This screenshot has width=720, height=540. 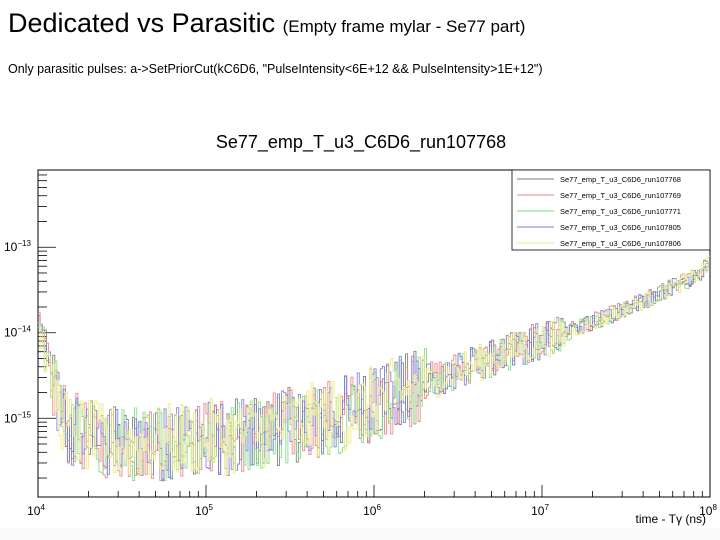 What do you see at coordinates (142, 23) in the screenshot?
I see `slide-title-main: Dedicated vs Parasitic` at bounding box center [142, 23].